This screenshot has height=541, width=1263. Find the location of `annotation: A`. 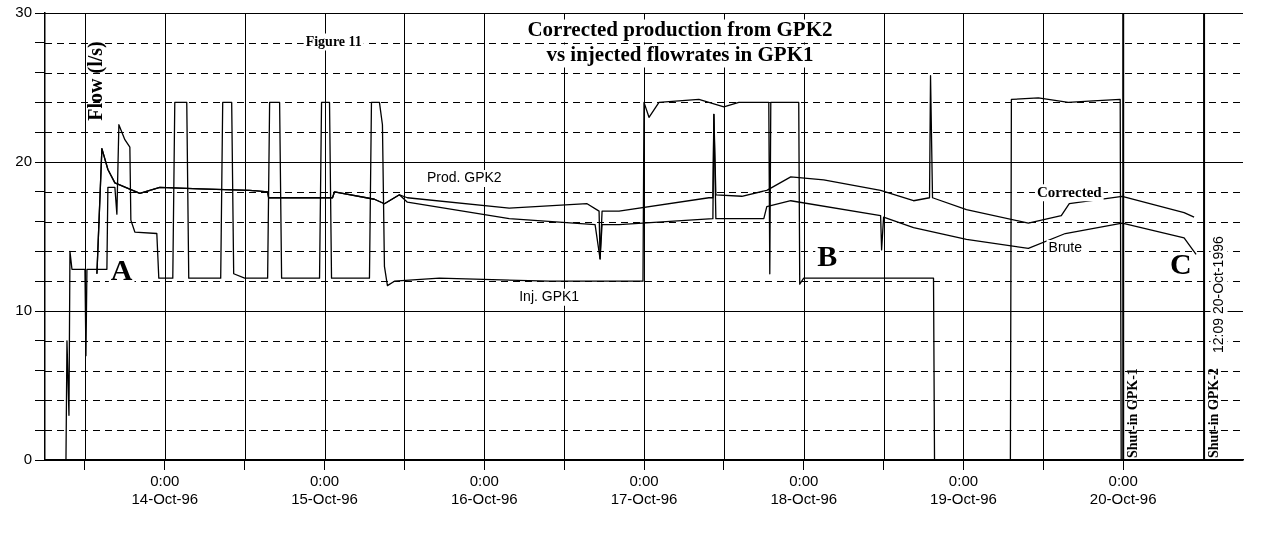

annotation: A is located at coordinates (121, 270).